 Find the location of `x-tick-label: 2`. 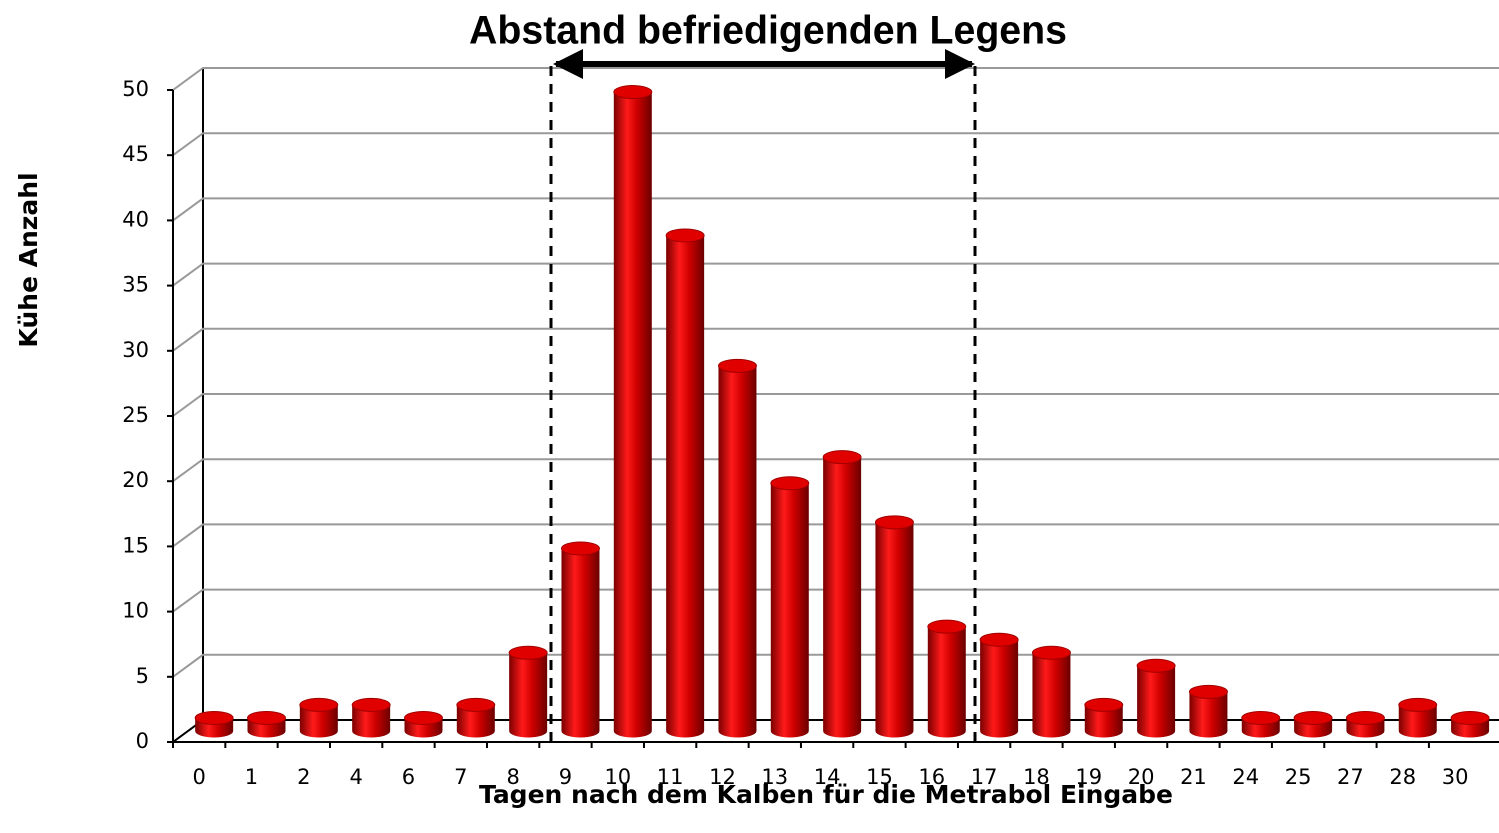

x-tick-label: 2 is located at coordinates (303, 777).